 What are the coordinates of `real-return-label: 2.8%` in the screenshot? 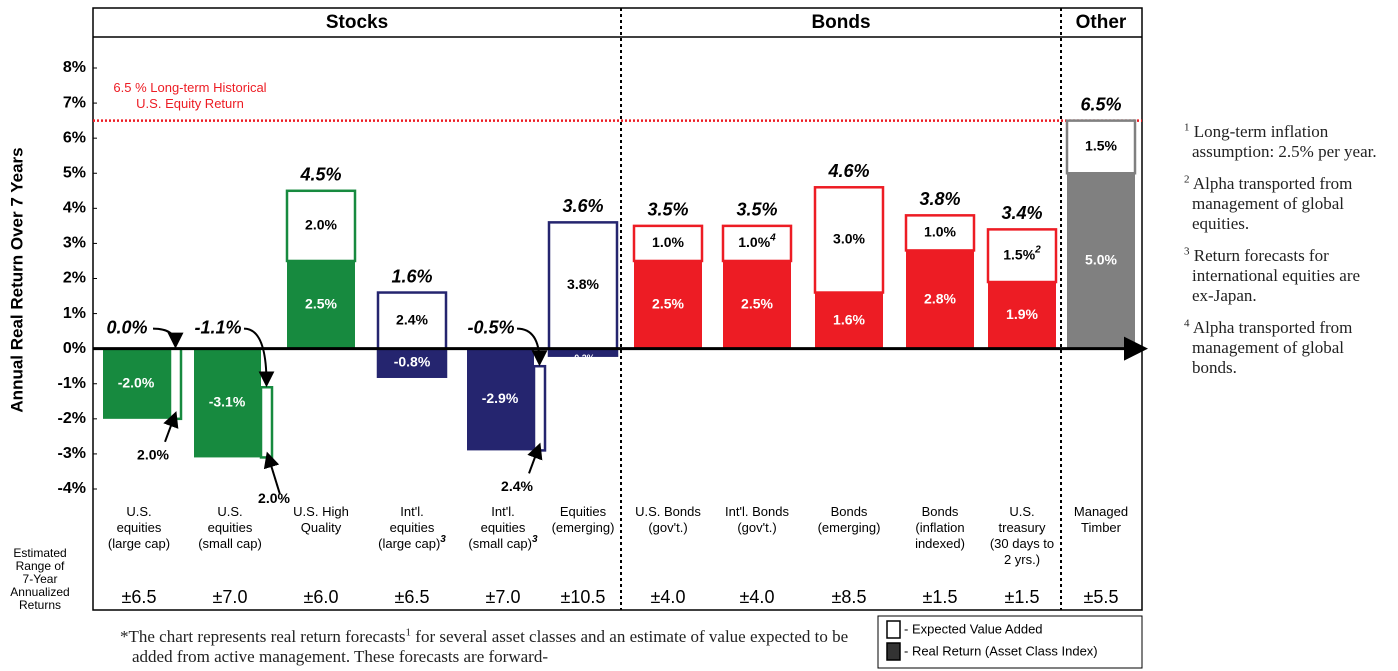 It's located at (940, 298).